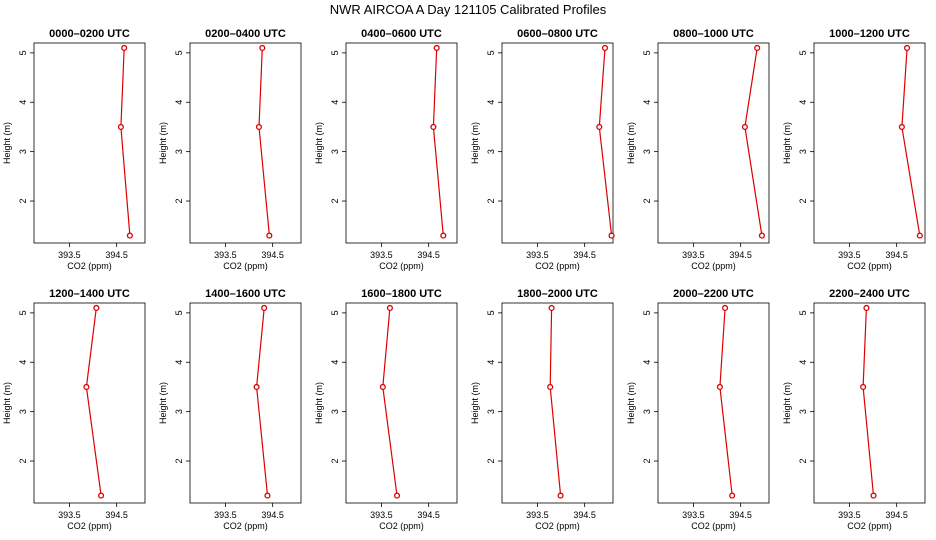  What do you see at coordinates (713, 34) in the screenshot?
I see `panel-title: 0800–1000 UTC` at bounding box center [713, 34].